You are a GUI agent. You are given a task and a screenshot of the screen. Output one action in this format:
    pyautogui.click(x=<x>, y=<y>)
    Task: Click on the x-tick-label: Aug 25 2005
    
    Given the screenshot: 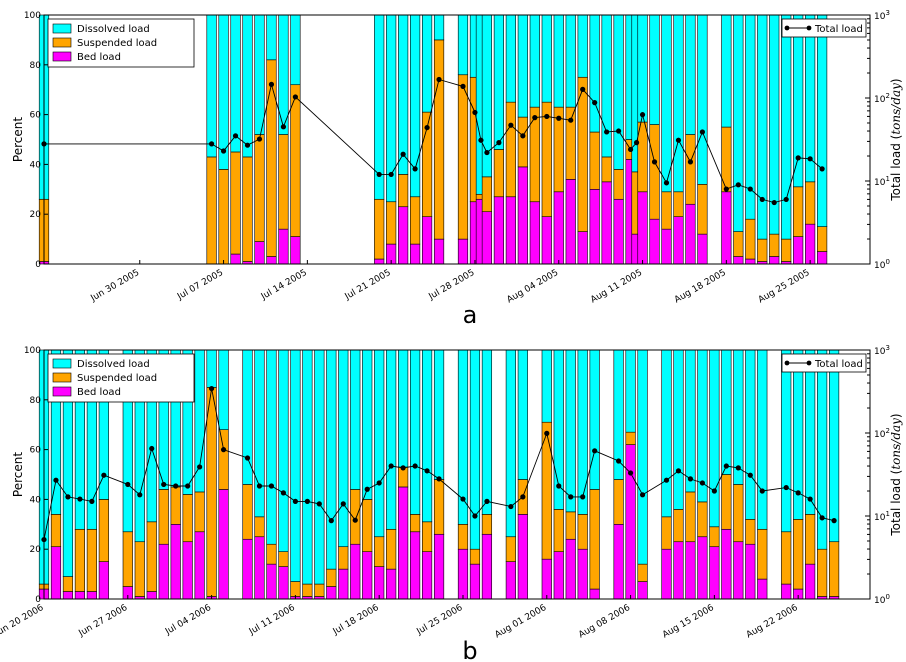 What is the action you would take?
    pyautogui.click(x=784, y=286)
    